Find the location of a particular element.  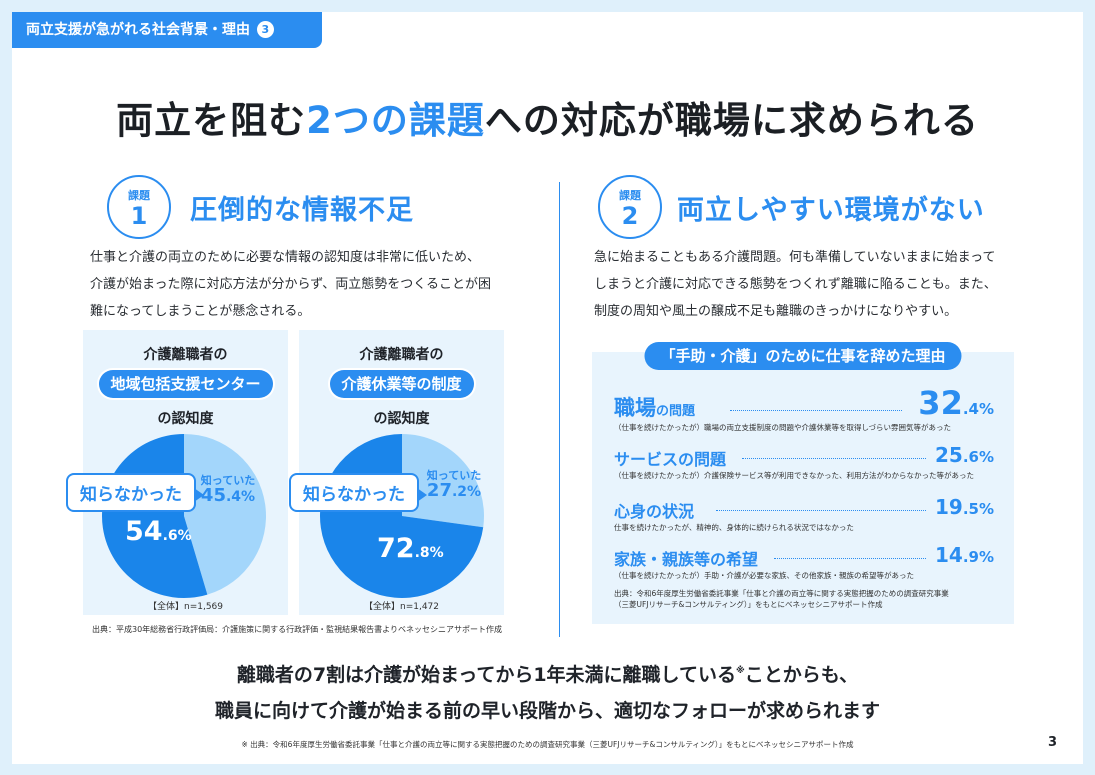

section-number-badge: 3 is located at coordinates (265, 29).